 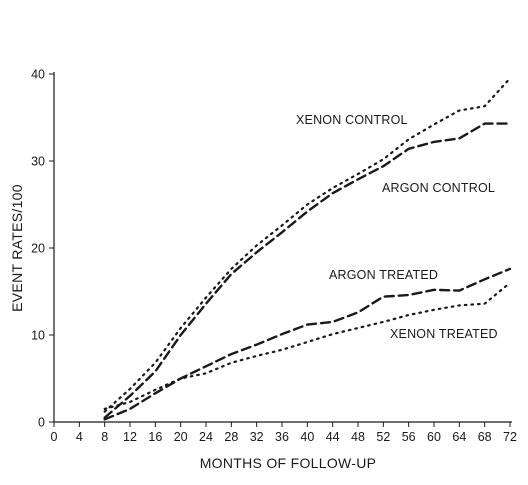 I want to click on y-axis-ticks: 0 10 20 30 40, so click(x=42, y=249).